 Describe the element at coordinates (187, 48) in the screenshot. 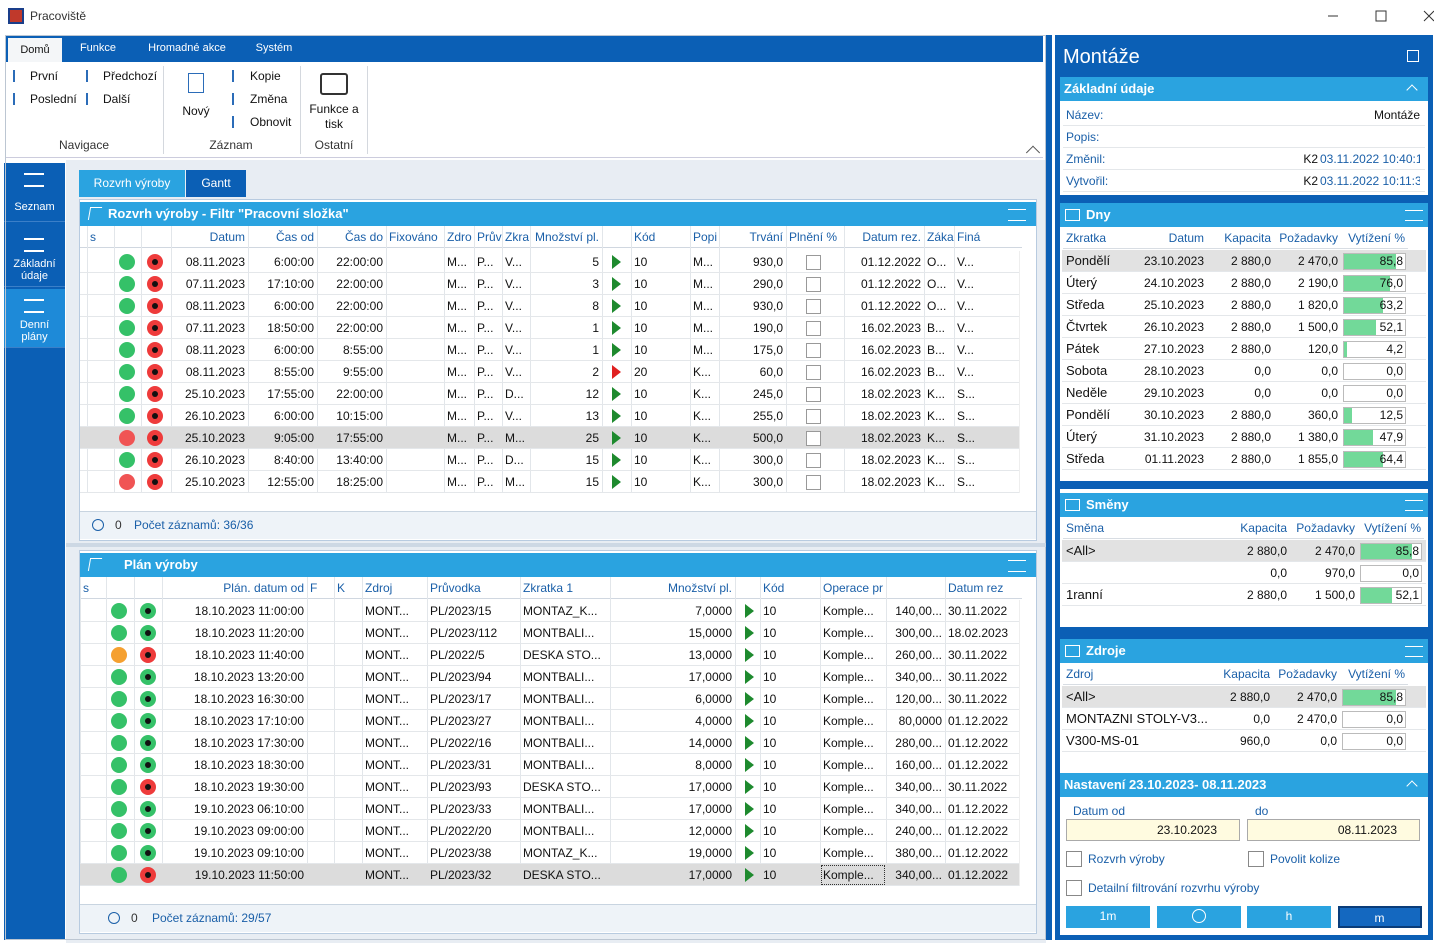

I see `ribbon-tab: Hromadné akce` at that location.